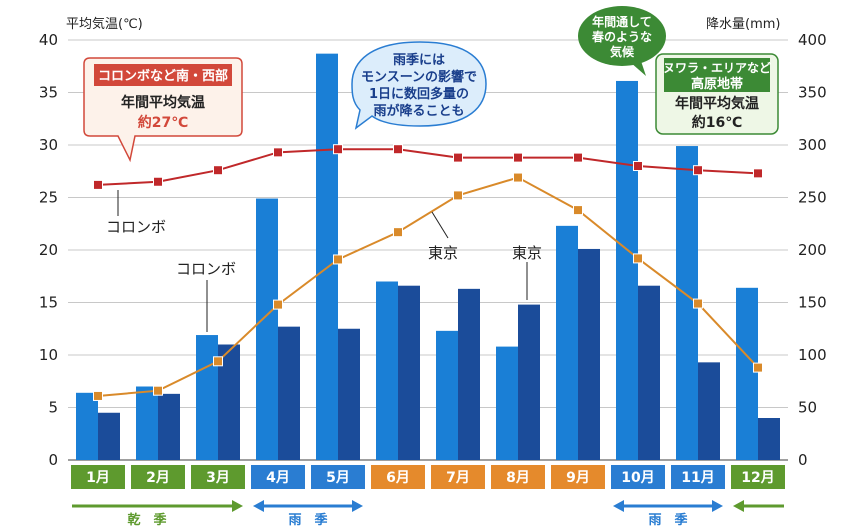  Describe the element at coordinates (48, 250) in the screenshot. I see `y-left-tick-20: 20` at that location.